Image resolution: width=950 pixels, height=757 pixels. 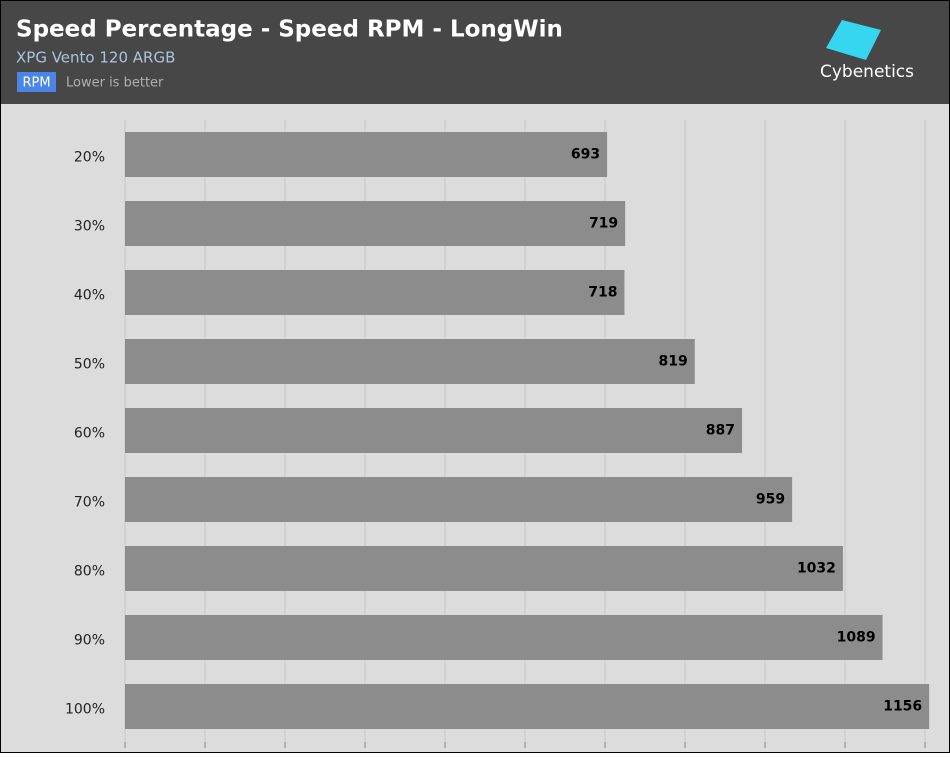 What do you see at coordinates (89, 227) in the screenshot?
I see `y-tick-label: 30%` at bounding box center [89, 227].